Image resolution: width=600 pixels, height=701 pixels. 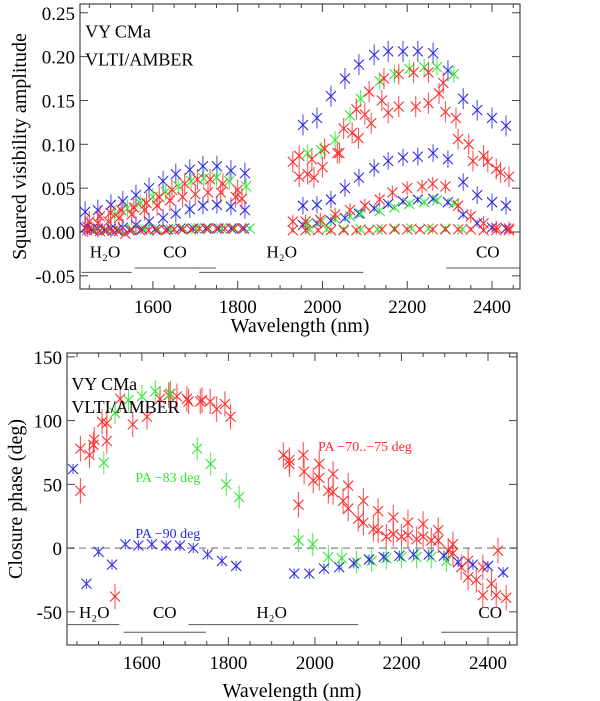 I want to click on absorption-band-label: H₂O, so click(x=282, y=251).